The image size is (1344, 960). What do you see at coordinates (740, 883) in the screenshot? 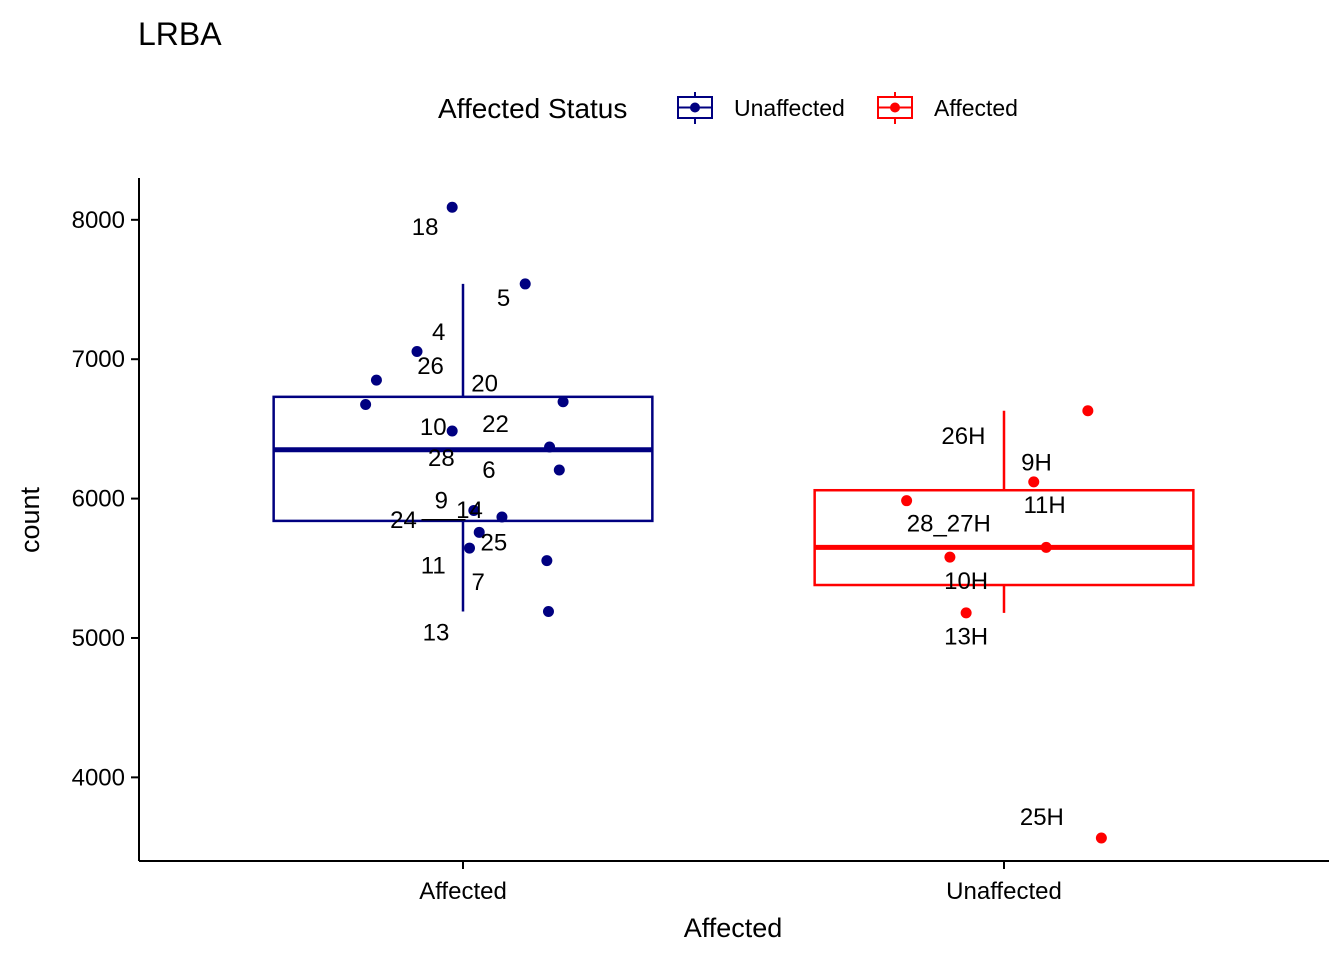
I see `x-axis-ticks: Affected Unaffected` at bounding box center [740, 883].